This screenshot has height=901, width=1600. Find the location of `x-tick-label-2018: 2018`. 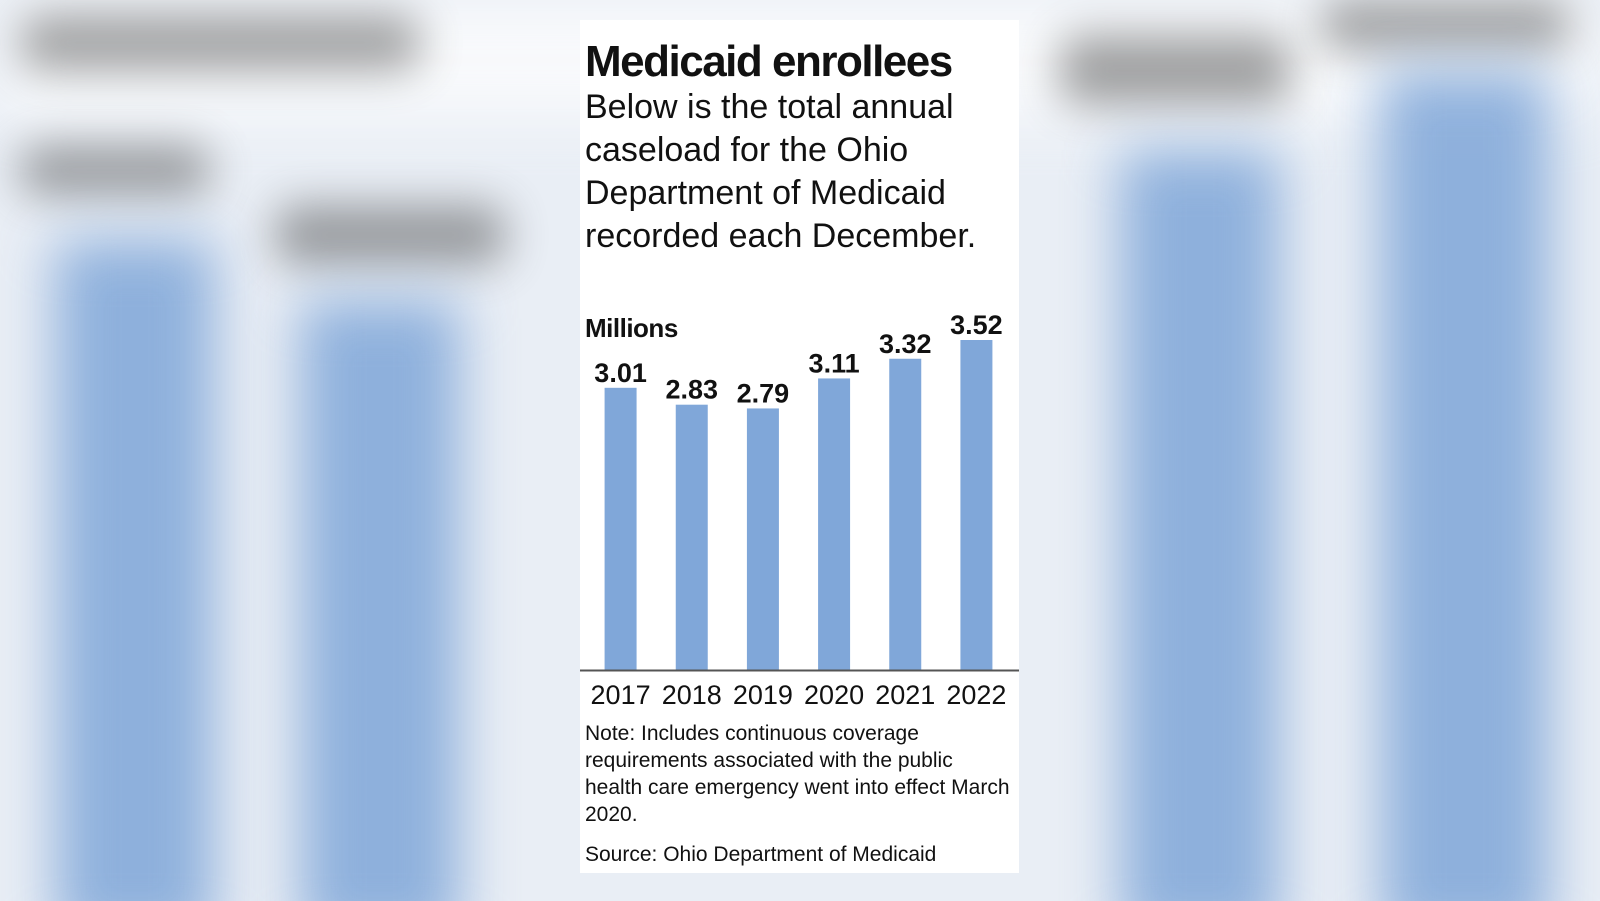

x-tick-label-2018: 2018 is located at coordinates (692, 695).